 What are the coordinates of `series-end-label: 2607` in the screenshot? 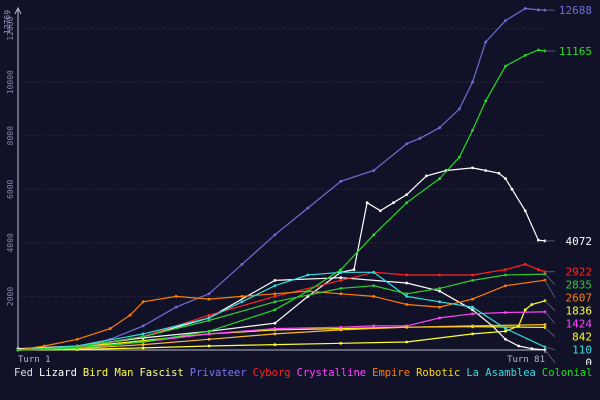 It's located at (579, 298).